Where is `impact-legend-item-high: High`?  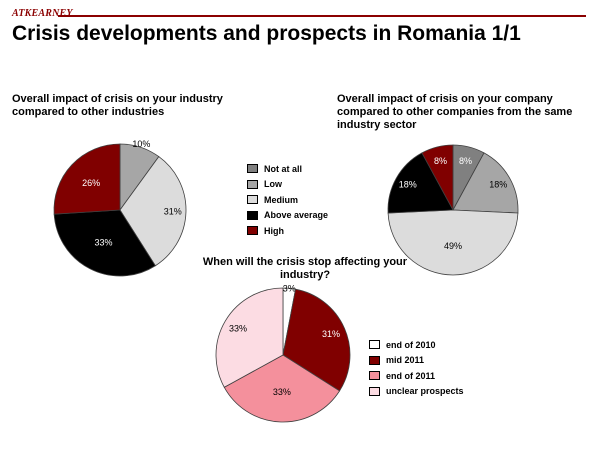
impact-legend-item-high: High is located at coordinates (287, 231).